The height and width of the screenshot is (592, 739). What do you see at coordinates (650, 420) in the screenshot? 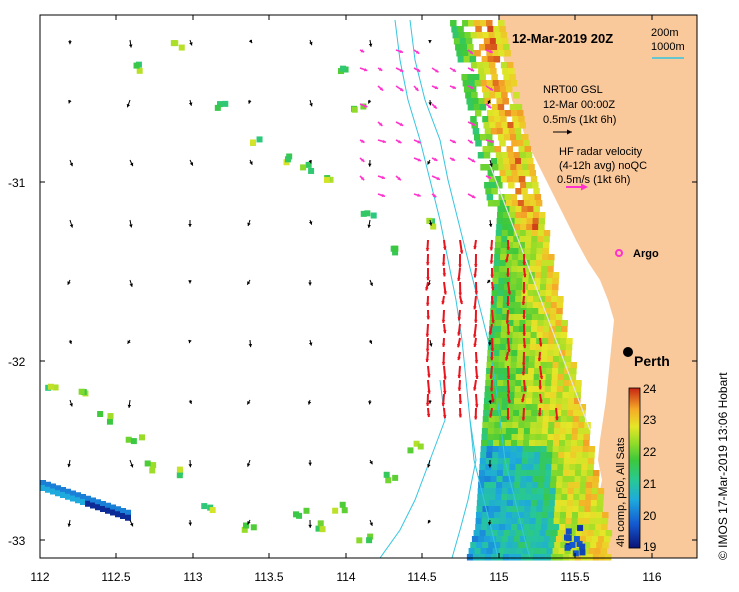
I see `colorbar-tick: 23` at bounding box center [650, 420].